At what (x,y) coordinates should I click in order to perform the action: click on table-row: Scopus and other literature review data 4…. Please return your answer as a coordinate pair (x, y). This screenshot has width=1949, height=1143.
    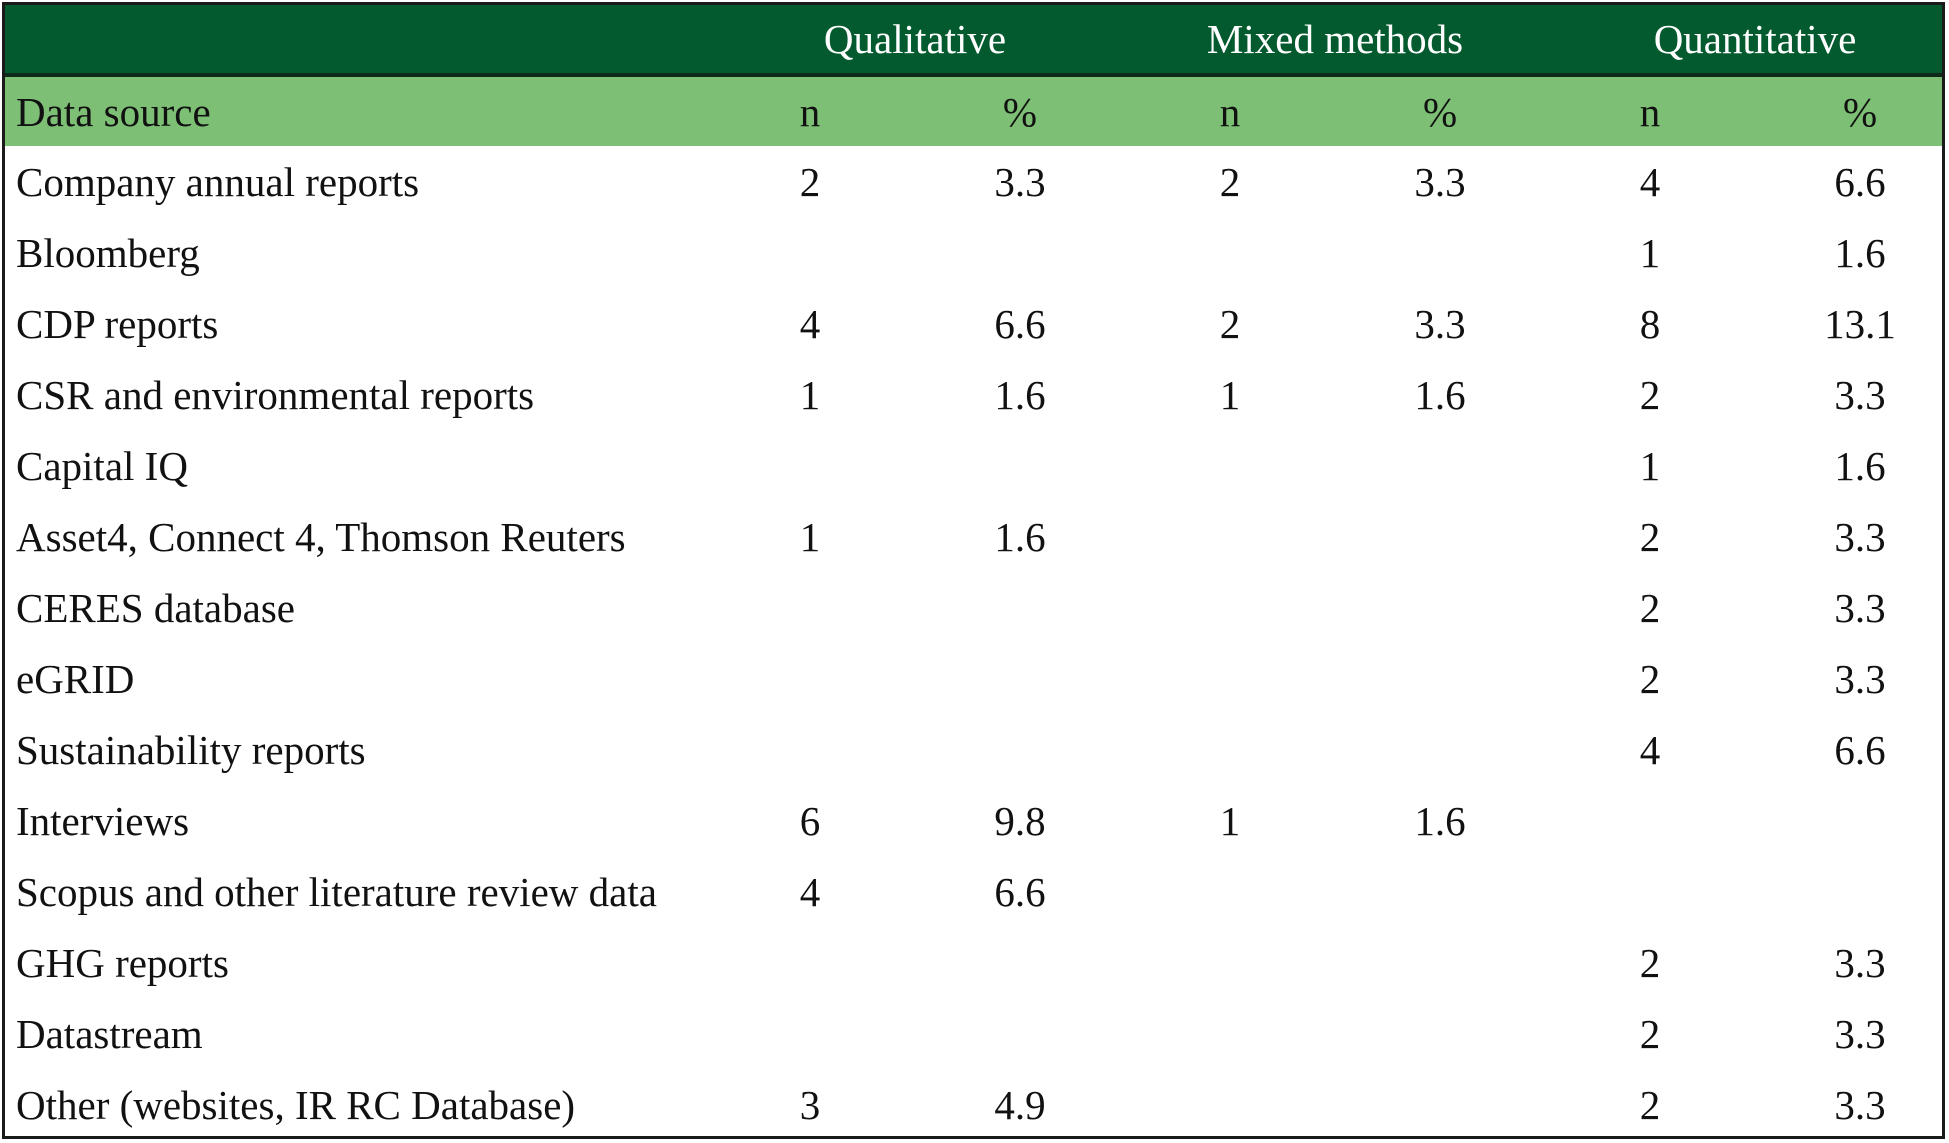
    Looking at the image, I should click on (973, 891).